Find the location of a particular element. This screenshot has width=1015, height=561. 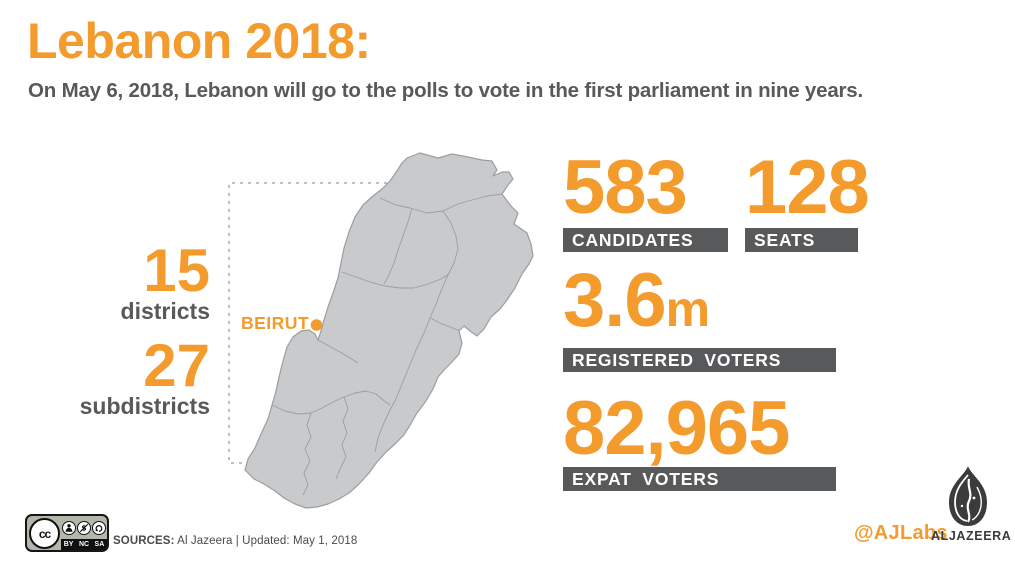

dashed-frame is located at coordinates (315, 323).